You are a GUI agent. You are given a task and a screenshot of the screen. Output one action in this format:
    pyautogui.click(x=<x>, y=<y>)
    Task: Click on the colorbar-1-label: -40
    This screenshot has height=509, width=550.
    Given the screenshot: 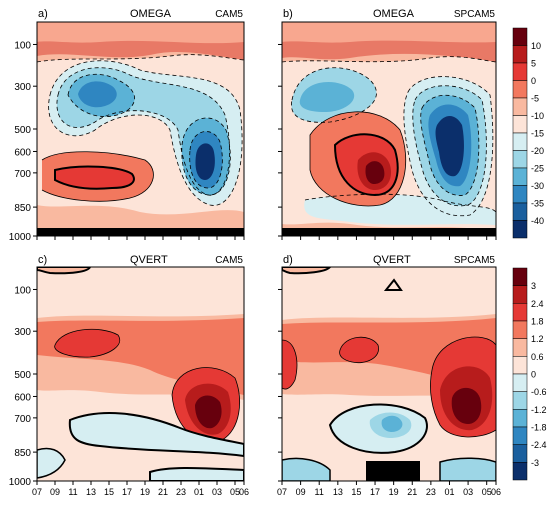 What is the action you would take?
    pyautogui.click(x=537, y=221)
    